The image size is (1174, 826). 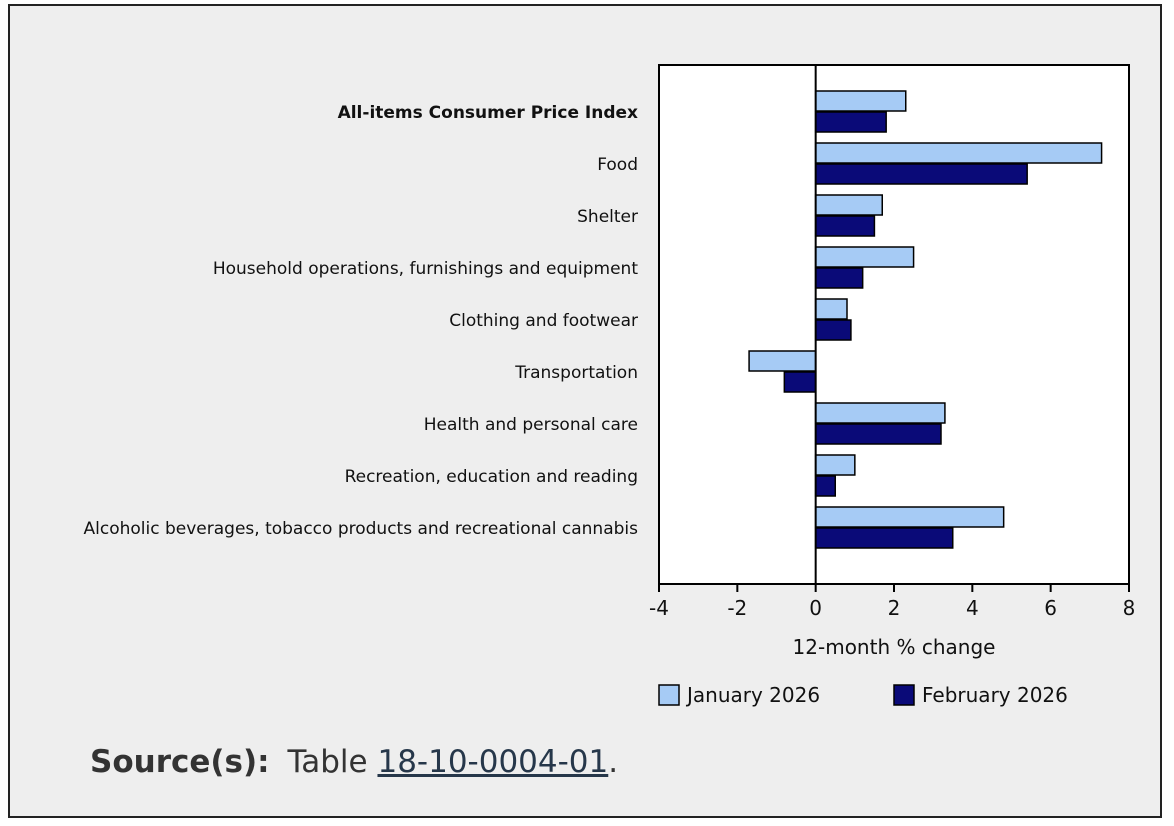 What do you see at coordinates (1129, 608) in the screenshot?
I see `x-tick-label: 8` at bounding box center [1129, 608].